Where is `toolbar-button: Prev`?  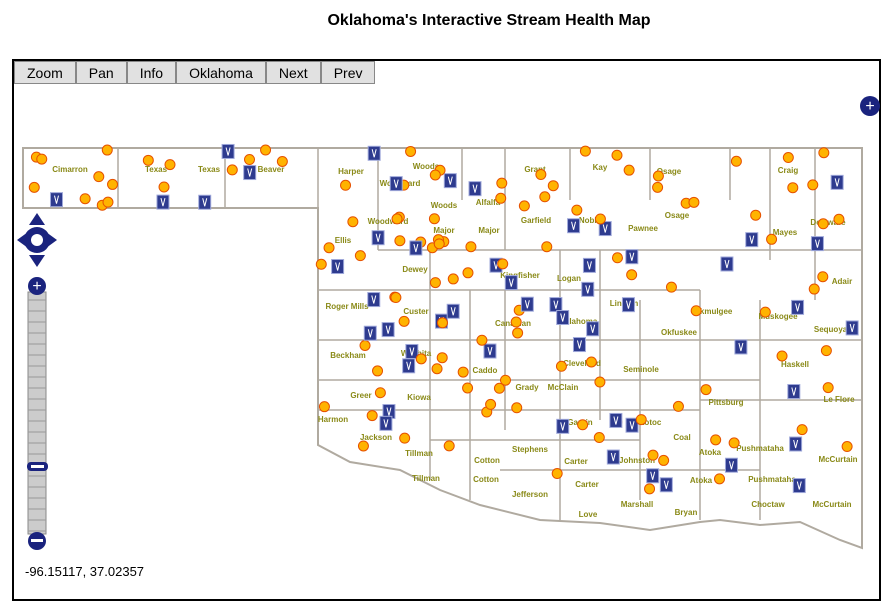 toolbar-button: Prev is located at coordinates (348, 72).